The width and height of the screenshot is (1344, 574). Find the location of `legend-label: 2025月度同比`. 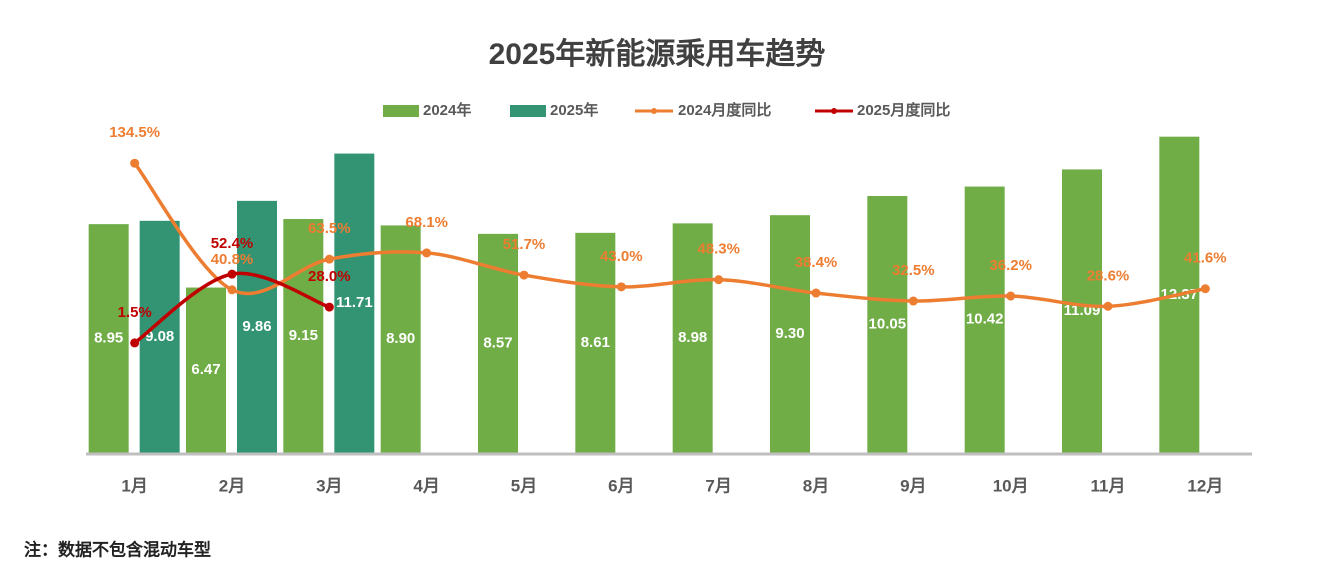

legend-label: 2025月度同比 is located at coordinates (903, 110).